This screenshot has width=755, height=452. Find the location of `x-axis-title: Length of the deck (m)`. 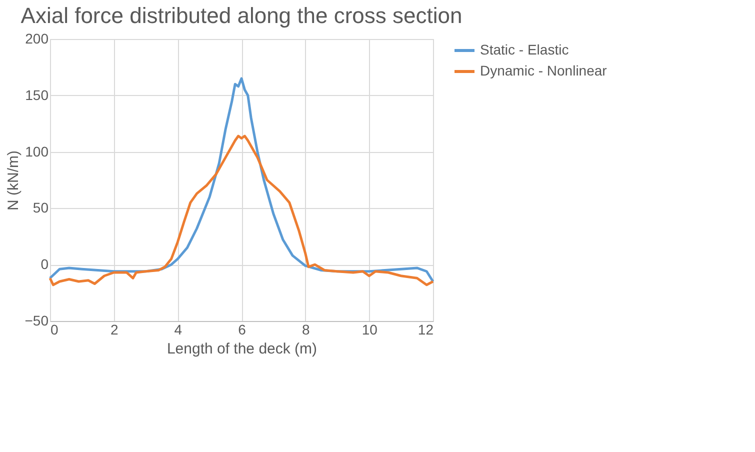

x-axis-title: Length of the deck (m) is located at coordinates (242, 349).